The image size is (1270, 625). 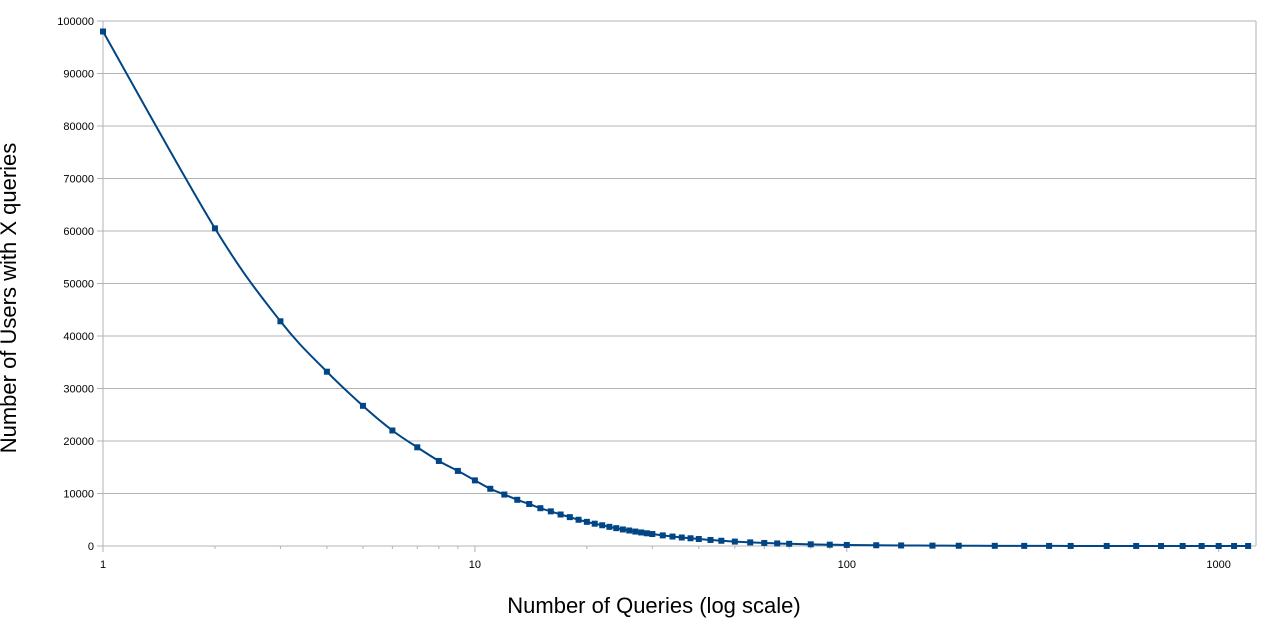 What do you see at coordinates (78, 232) in the screenshot?
I see `y-tick-label: 60000` at bounding box center [78, 232].